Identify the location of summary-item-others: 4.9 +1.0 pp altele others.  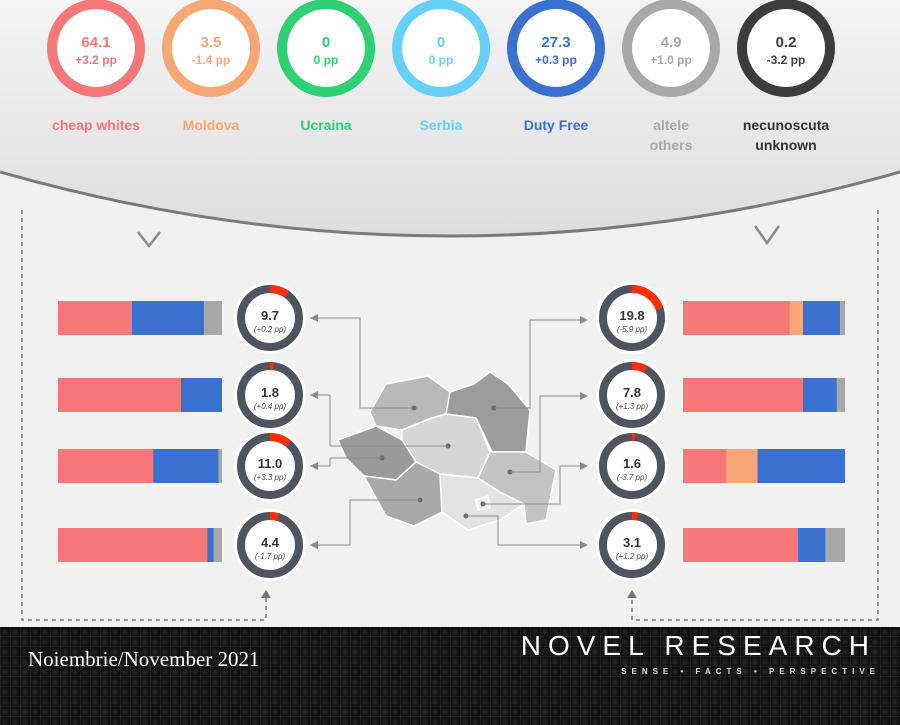
(671, 76).